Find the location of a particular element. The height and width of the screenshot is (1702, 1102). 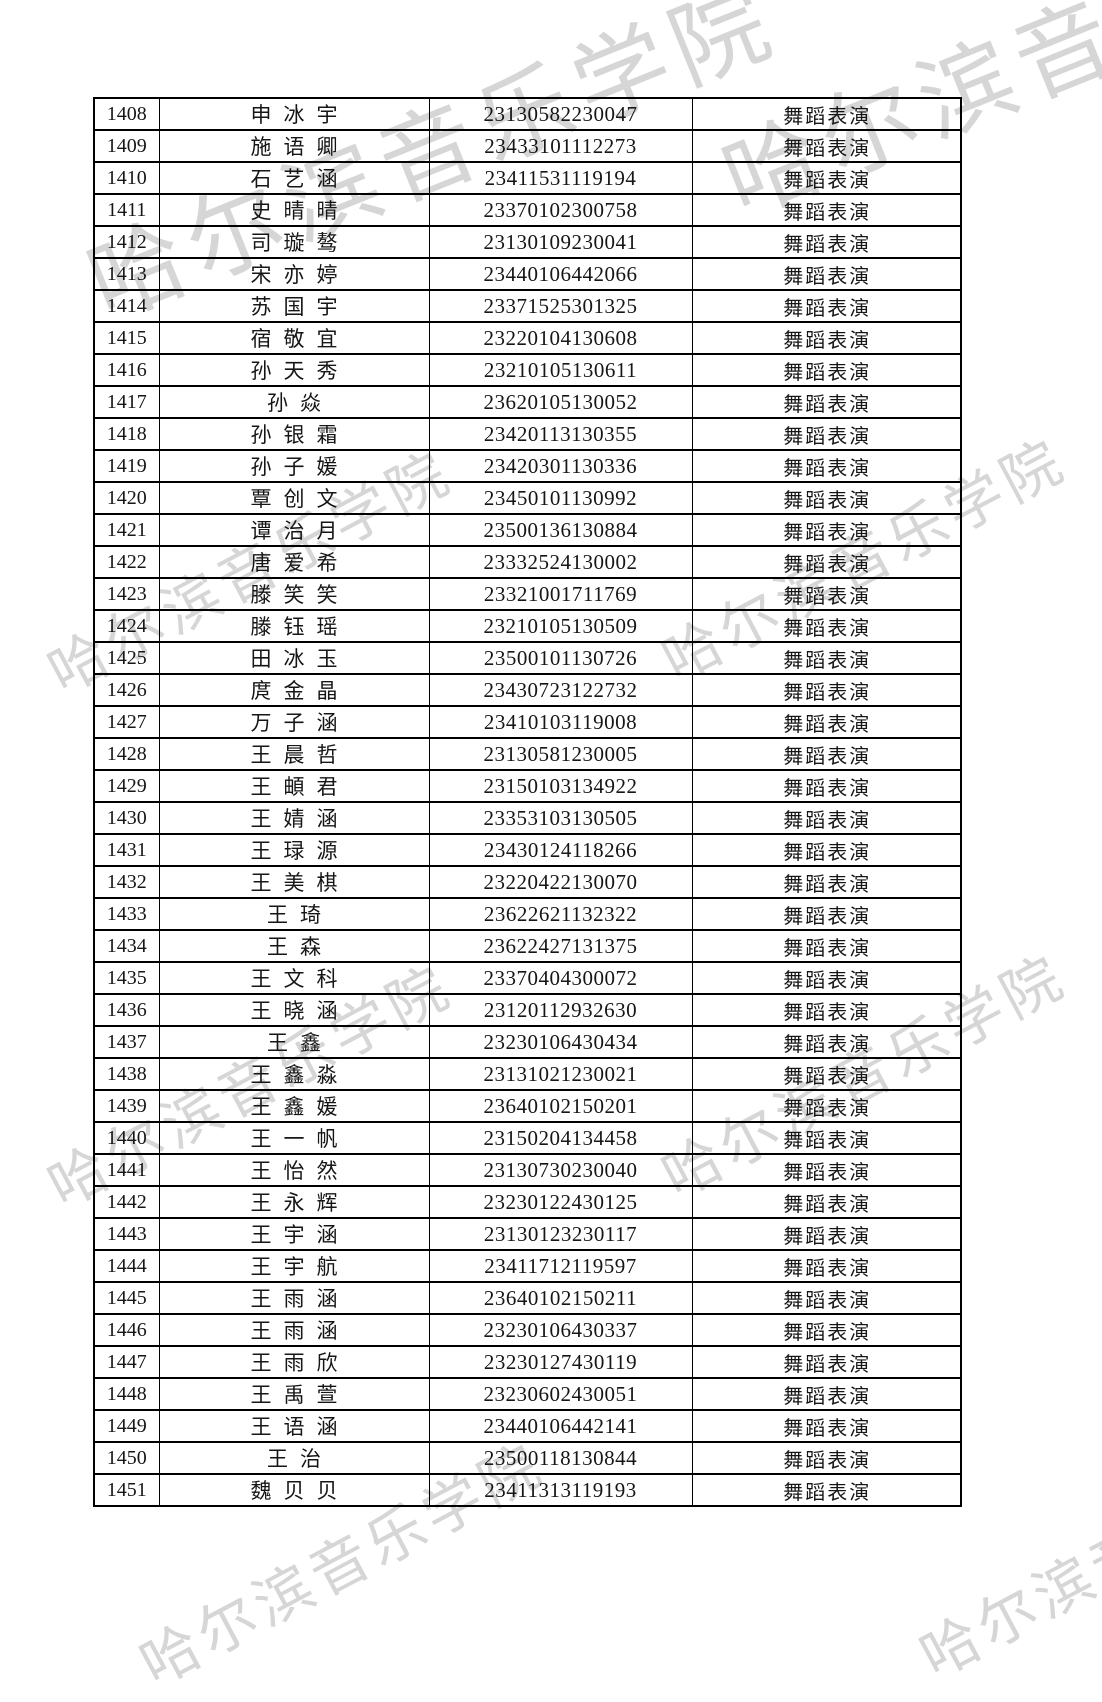

exam-number-cell: 23130123230117 is located at coordinates (560, 1234).